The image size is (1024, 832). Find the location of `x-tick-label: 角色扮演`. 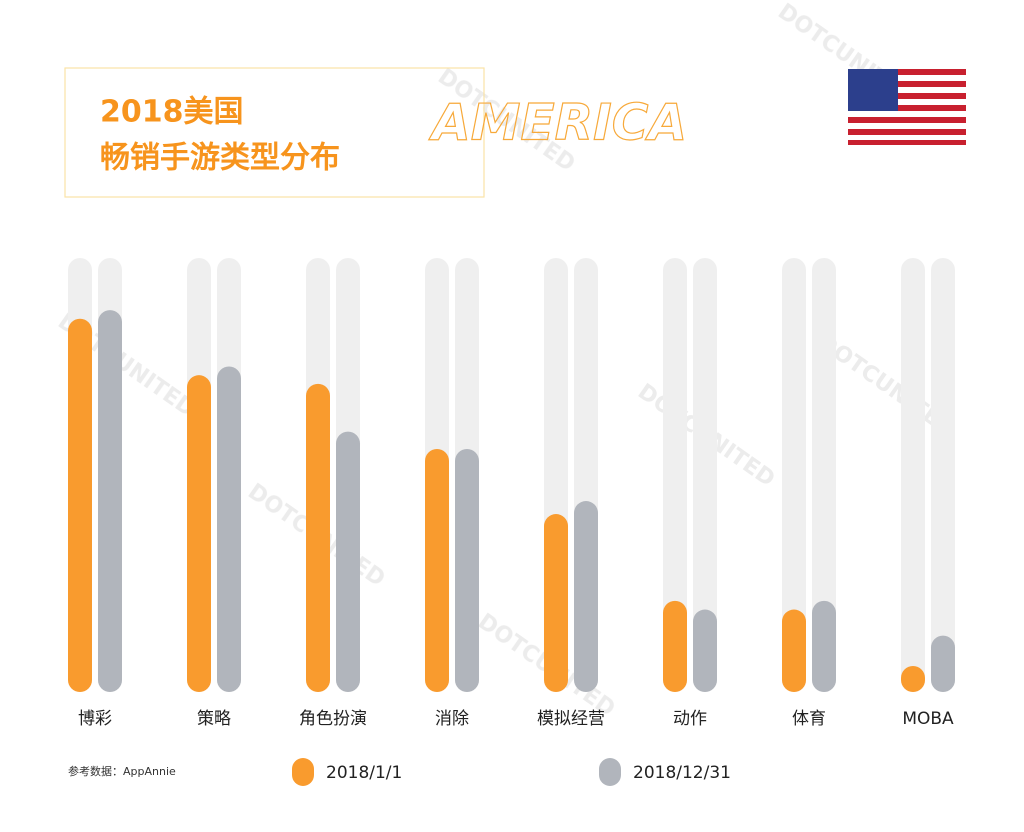

x-tick-label: 角色扮演 is located at coordinates (333, 719).